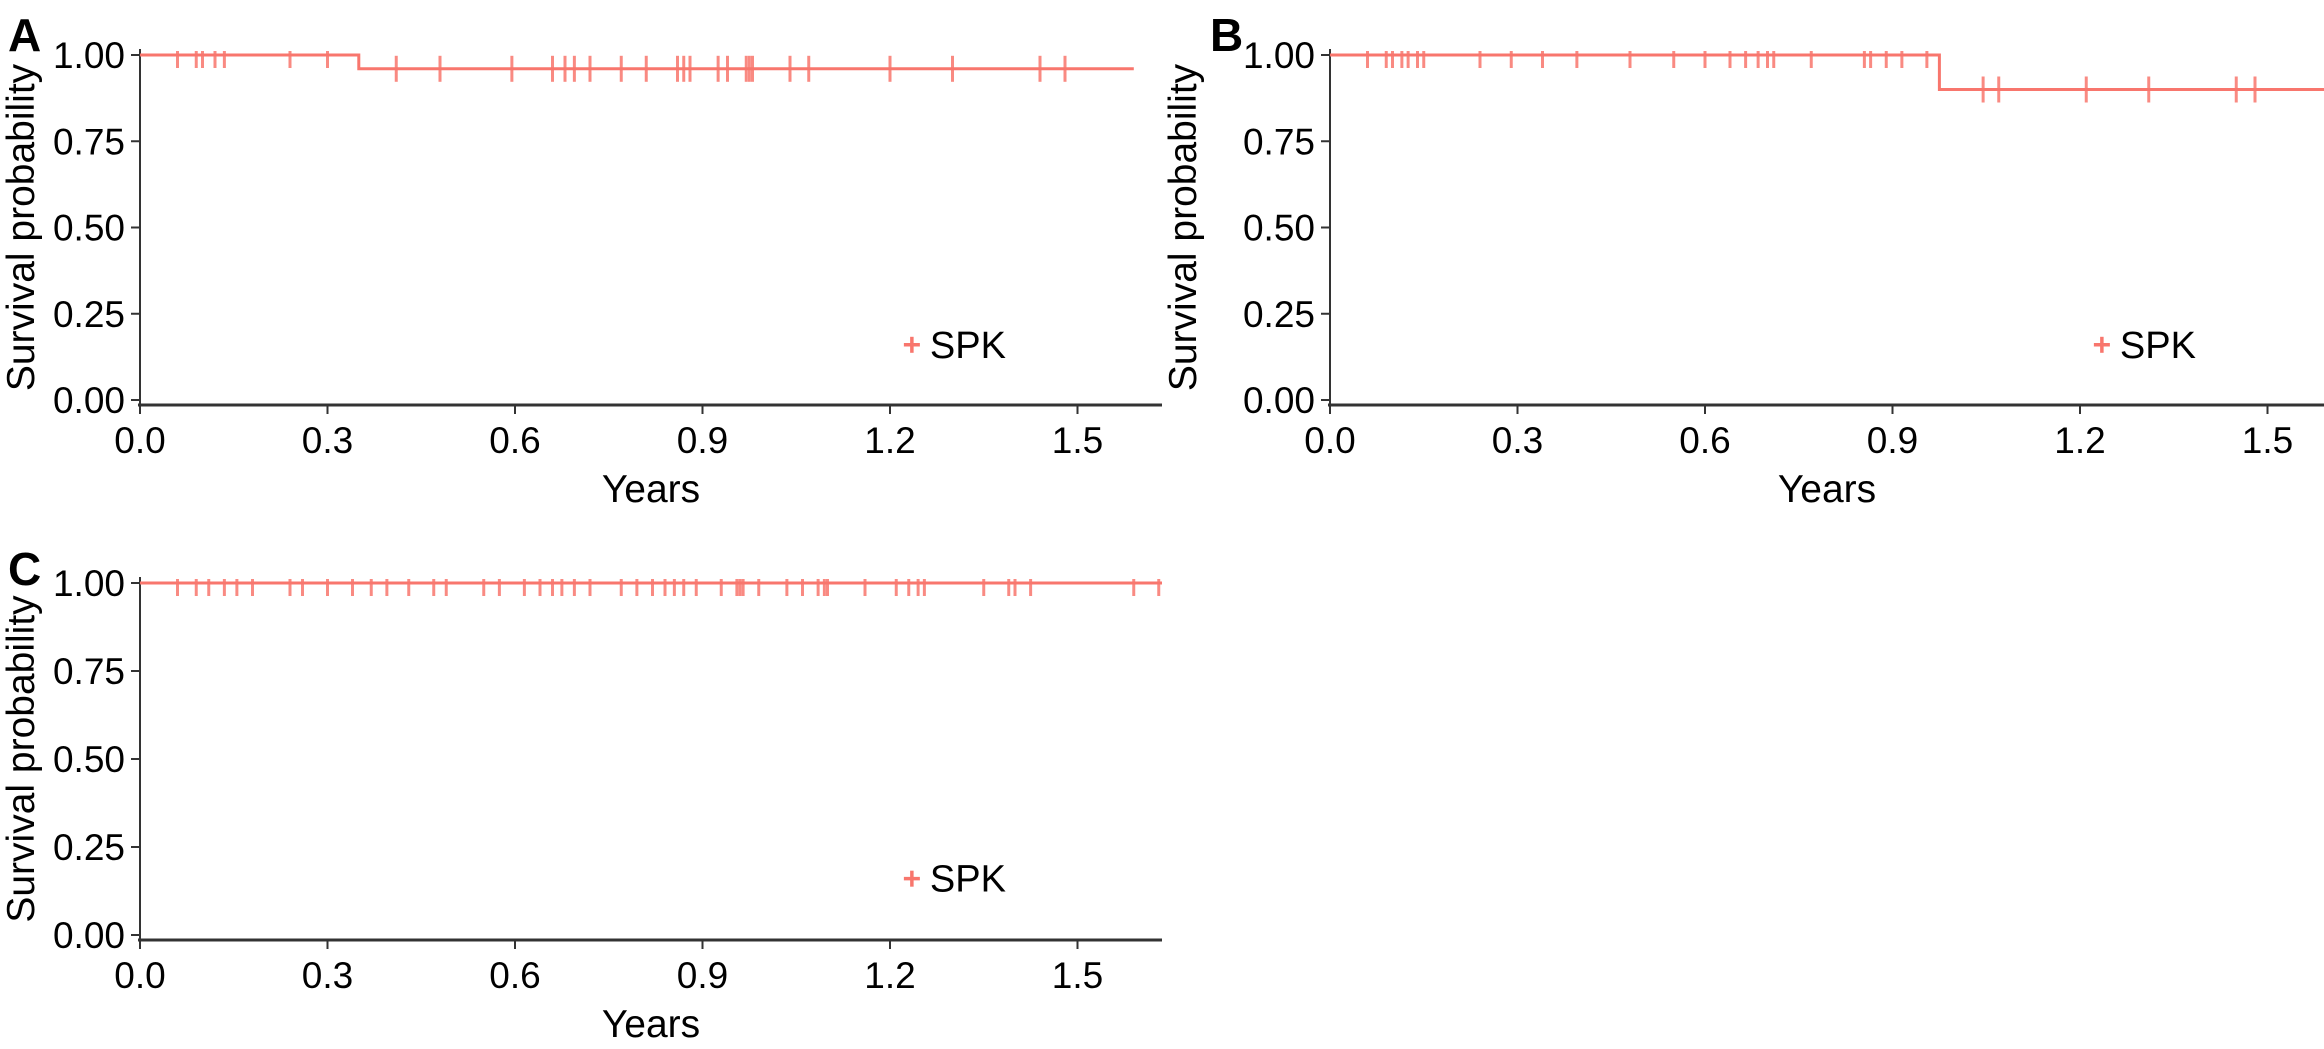 The height and width of the screenshot is (1049, 2324). I want to click on panel-a-label: A, so click(25, 35).